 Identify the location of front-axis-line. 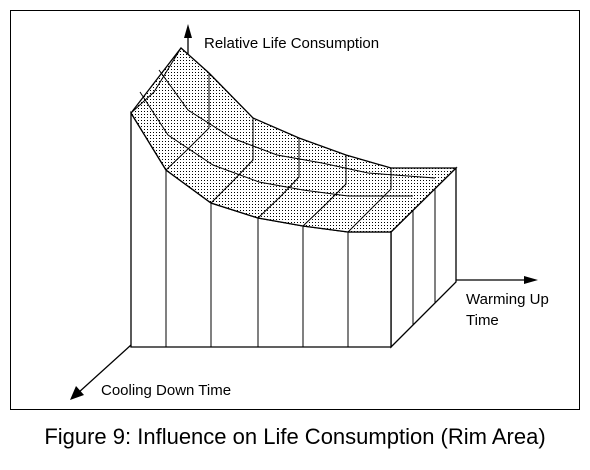
(104, 369).